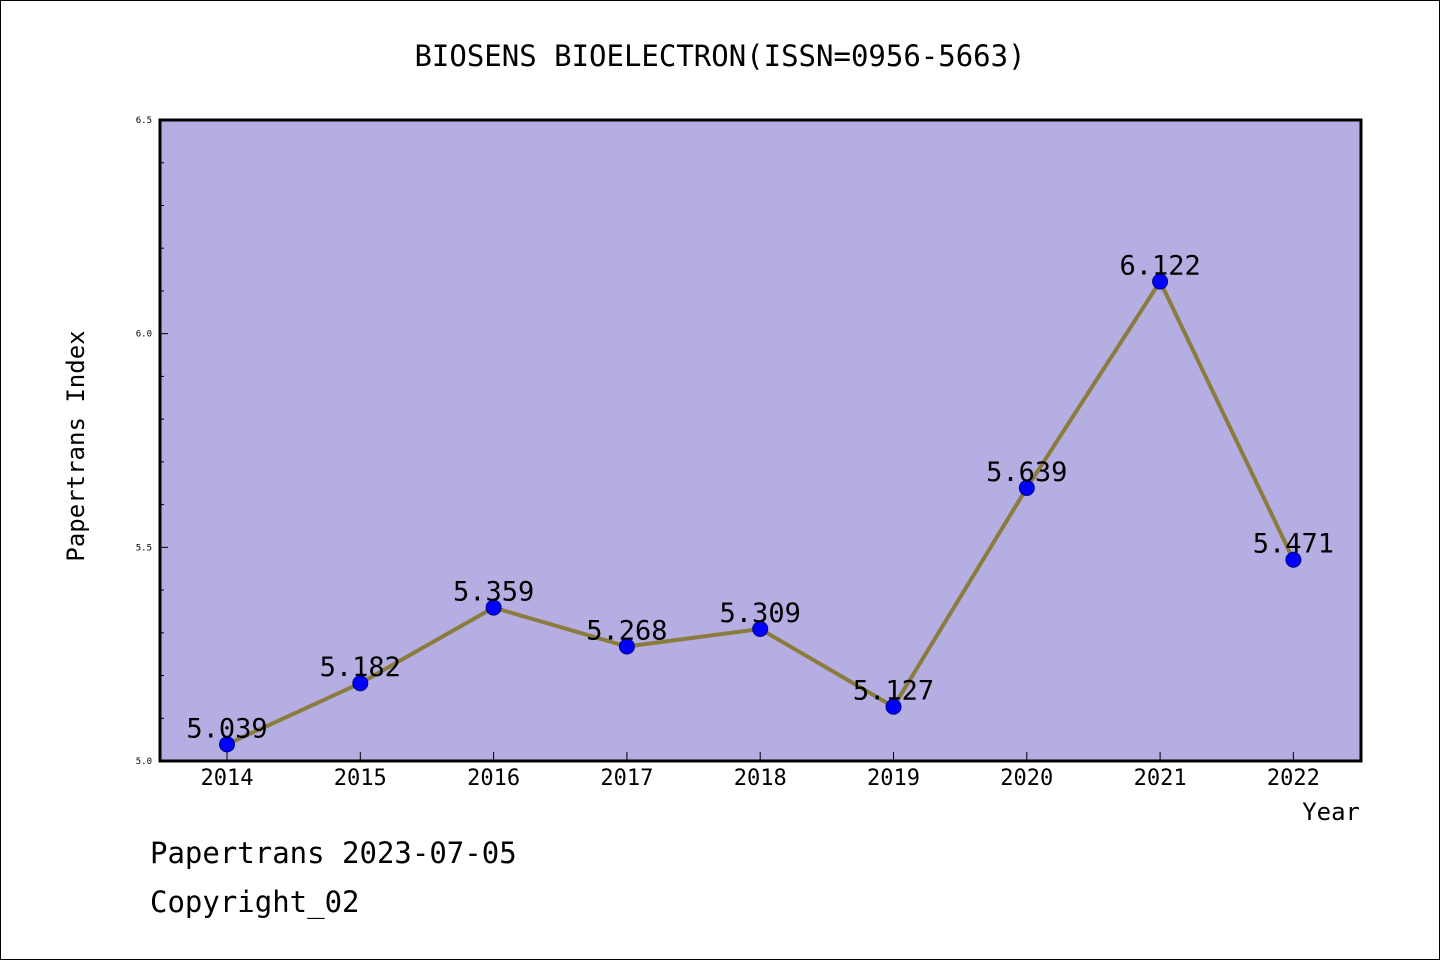 Image resolution: width=1440 pixels, height=960 pixels. I want to click on data-label: 5.639, so click(1026, 472).